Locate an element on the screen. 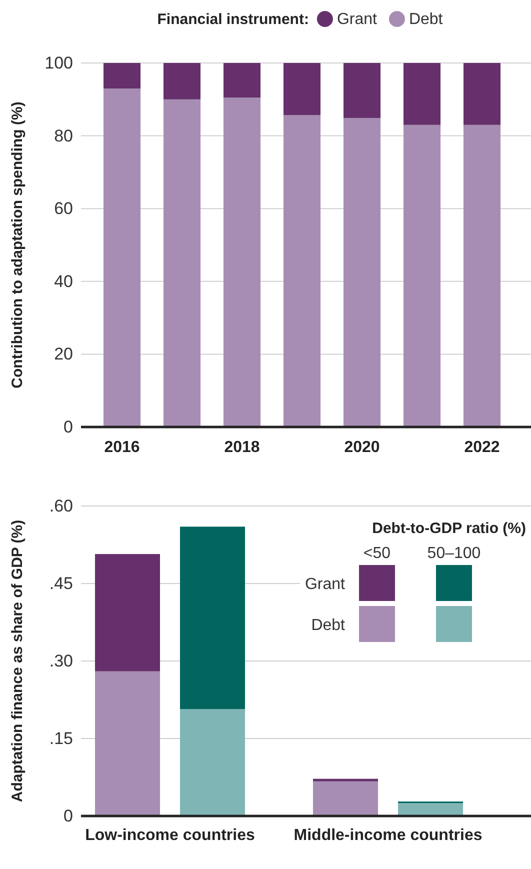 Image resolution: width=531 pixels, height=869 pixels. x-tick-label: 2022 is located at coordinates (482, 447).